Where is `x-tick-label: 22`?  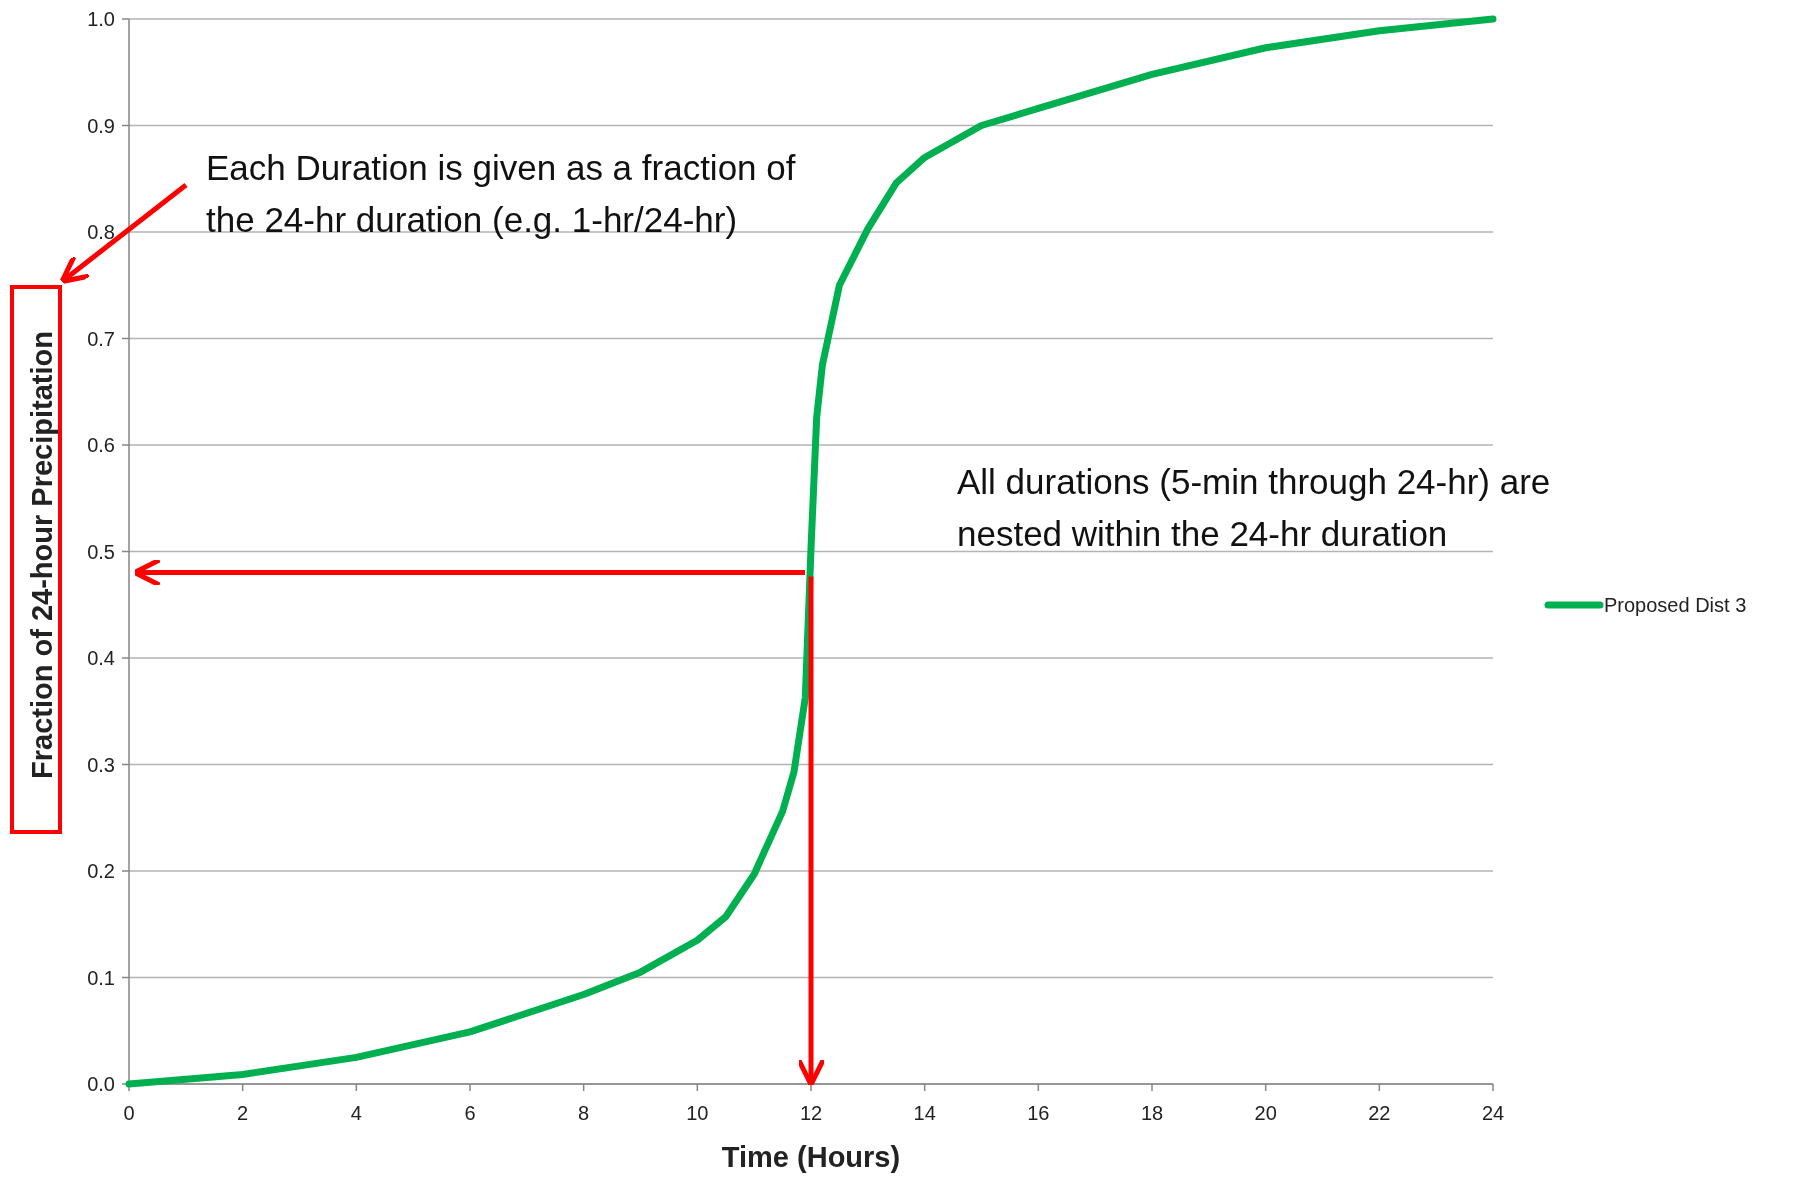
x-tick-label: 22 is located at coordinates (1379, 1113).